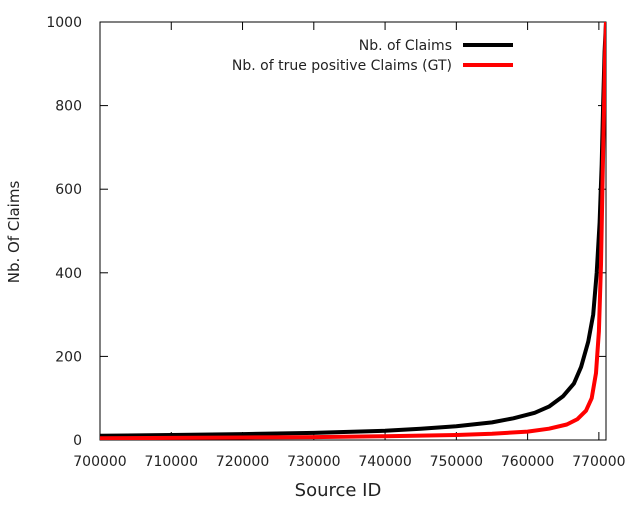 The width and height of the screenshot is (640, 507). What do you see at coordinates (68, 357) in the screenshot?
I see `y-tick-label: 200` at bounding box center [68, 357].